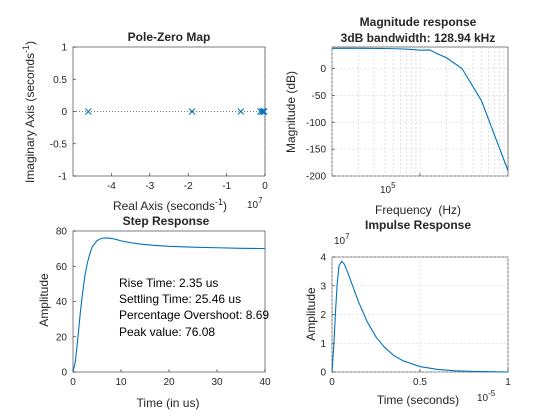 This screenshot has height=420, width=560. I want to click on magnitude-y-tick-label: -200, so click(316, 177).